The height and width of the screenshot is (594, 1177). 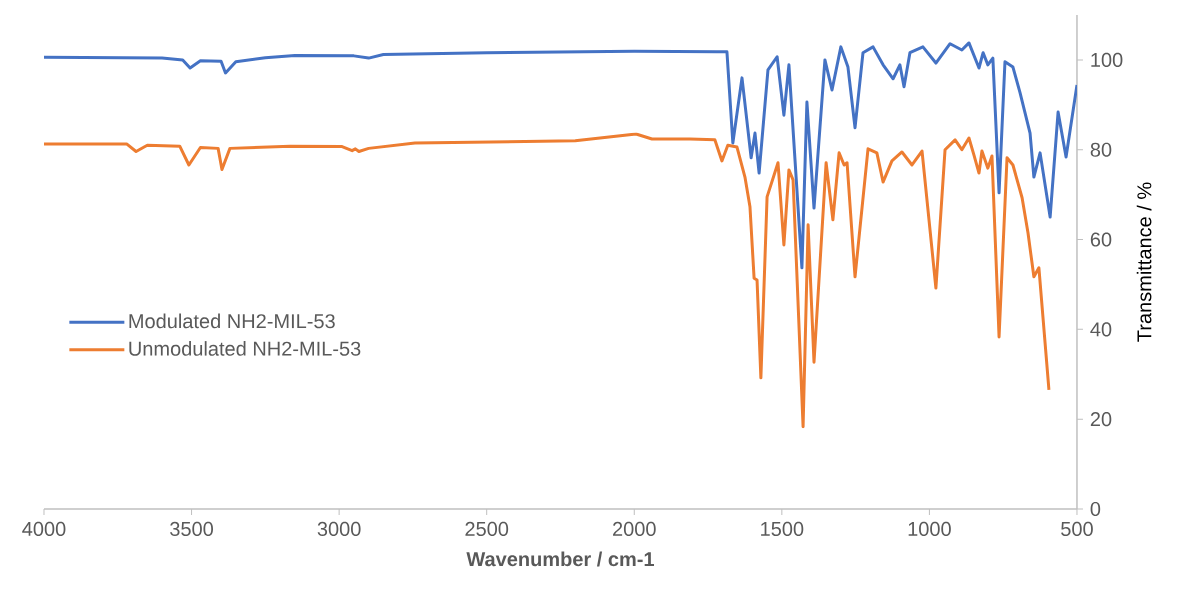 I want to click on x-tick-label: 2000, so click(x=634, y=529).